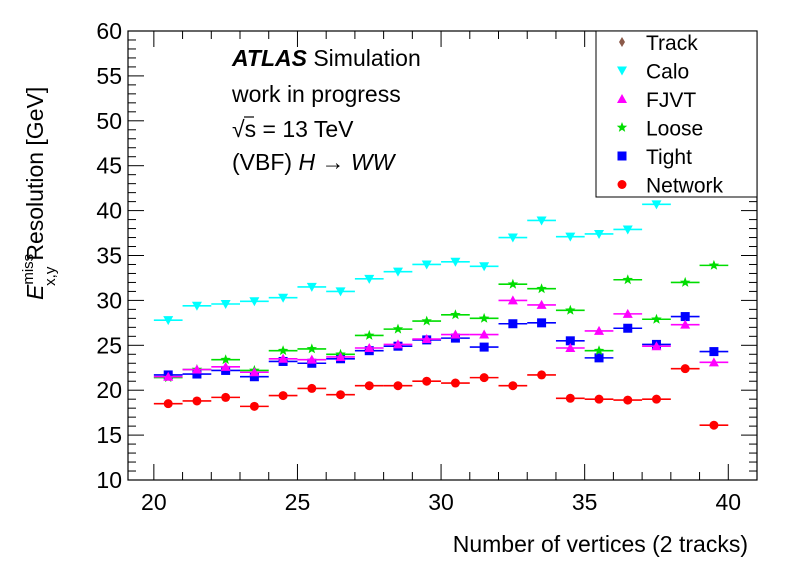  Describe the element at coordinates (109, 76) in the screenshot. I see `y-tick-label: 55` at that location.